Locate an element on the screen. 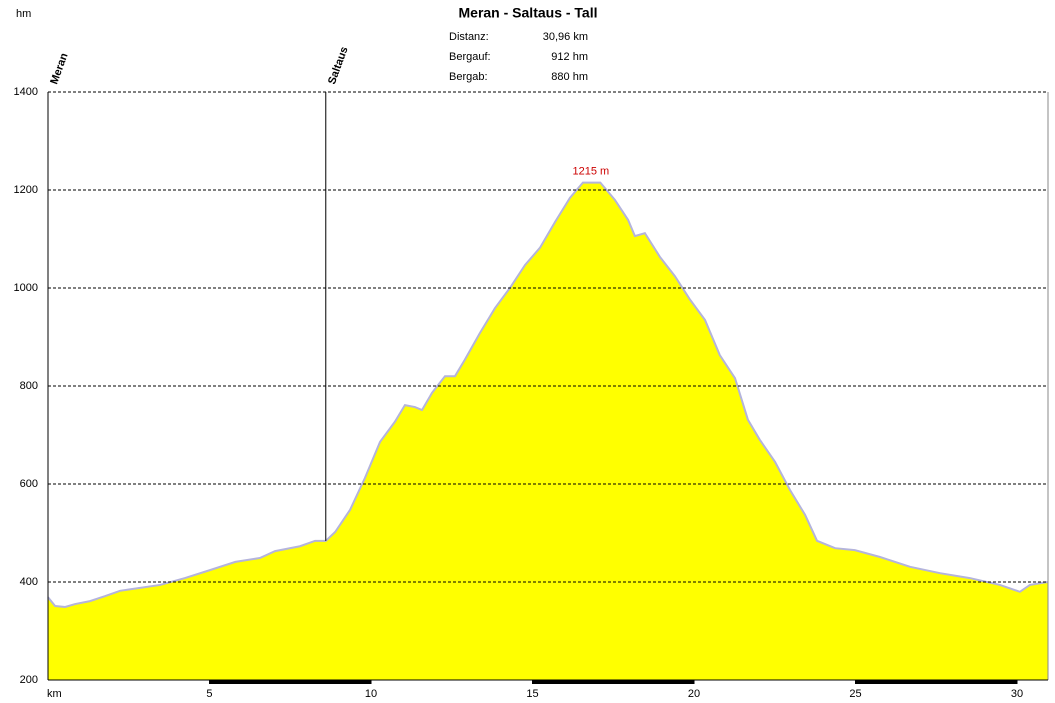 The image size is (1055, 703). y-tick-label: 200 is located at coordinates (29, 680).